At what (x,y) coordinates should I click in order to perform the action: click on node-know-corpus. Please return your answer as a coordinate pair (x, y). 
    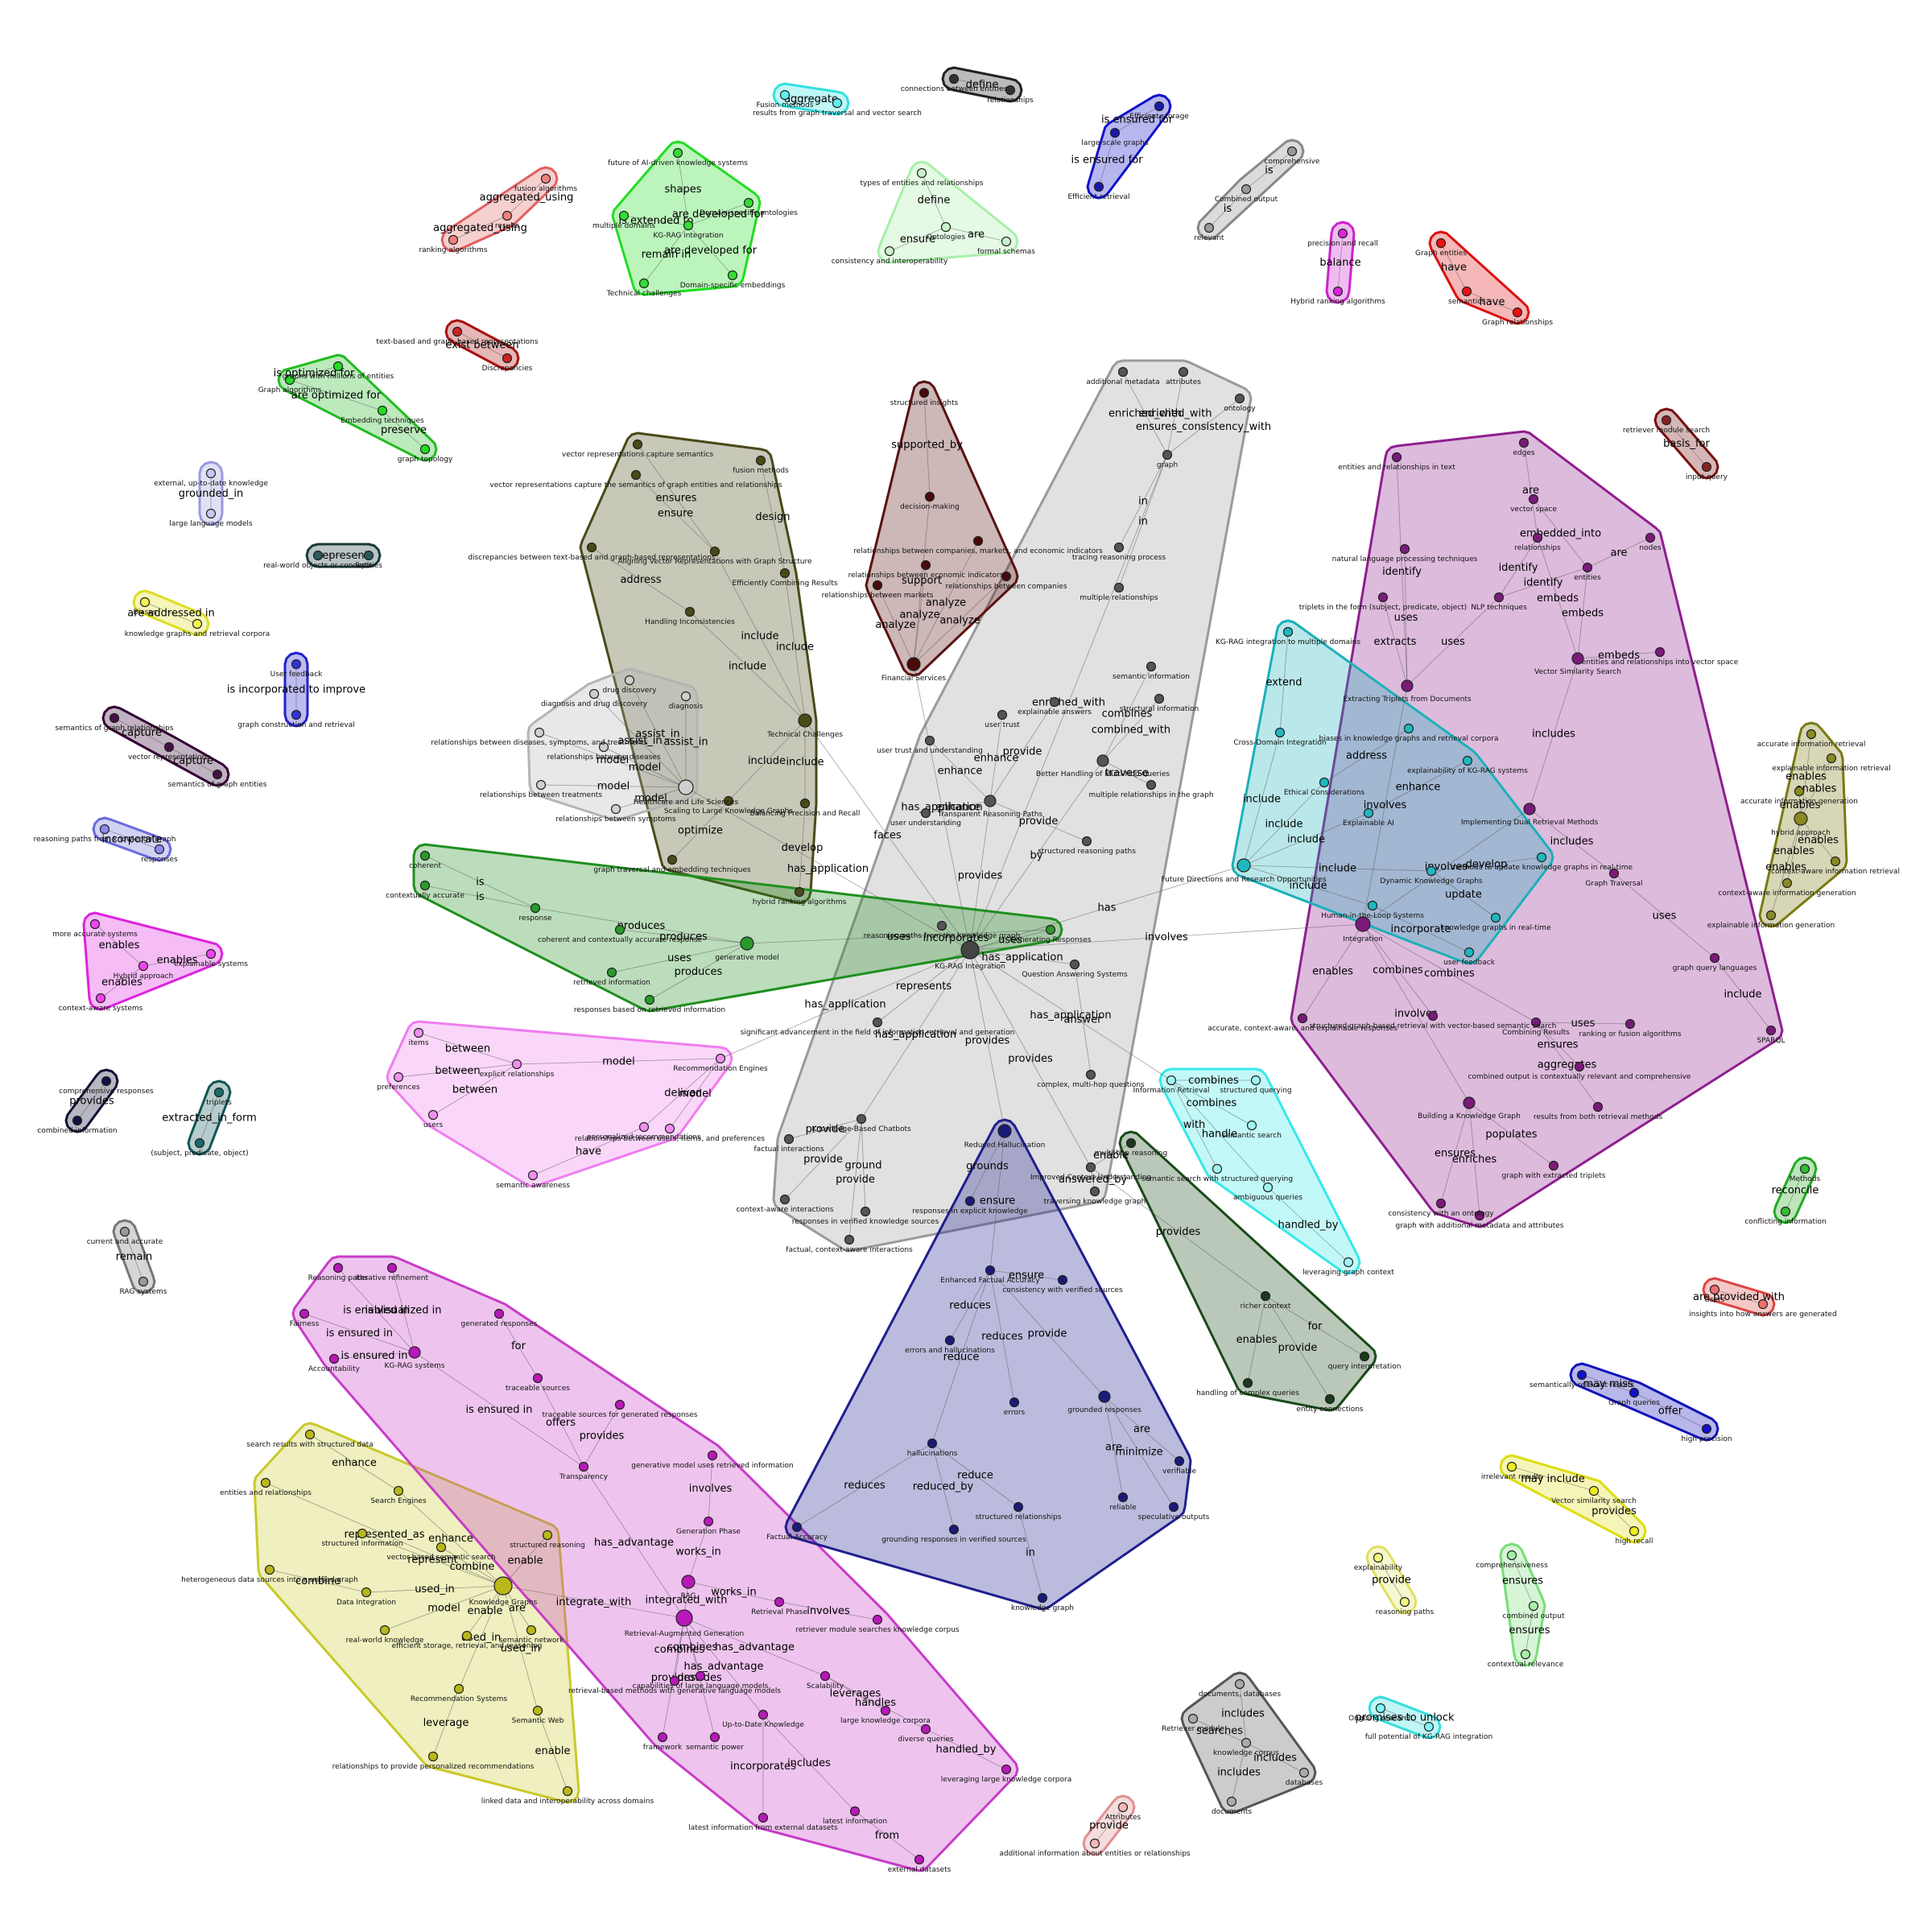
    Looking at the image, I should click on (1246, 1742).